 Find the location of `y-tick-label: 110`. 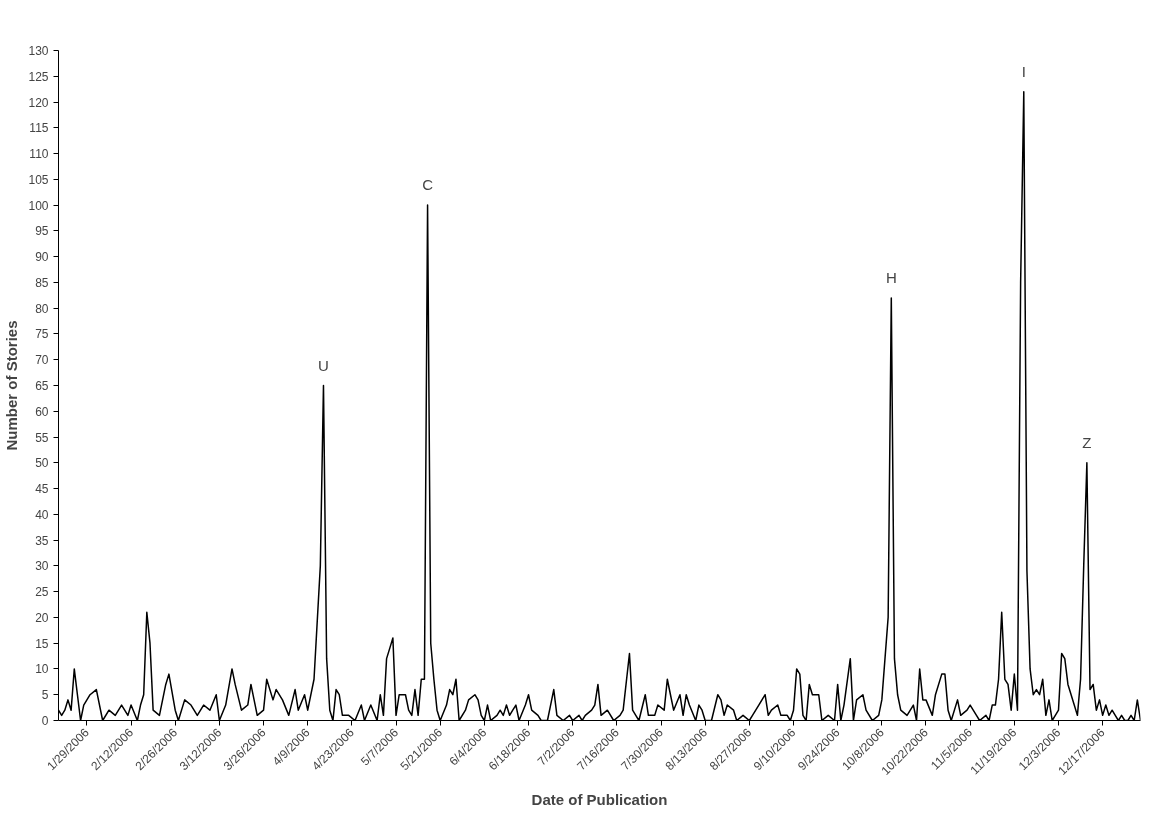

y-tick-label: 110 is located at coordinates (39, 154).